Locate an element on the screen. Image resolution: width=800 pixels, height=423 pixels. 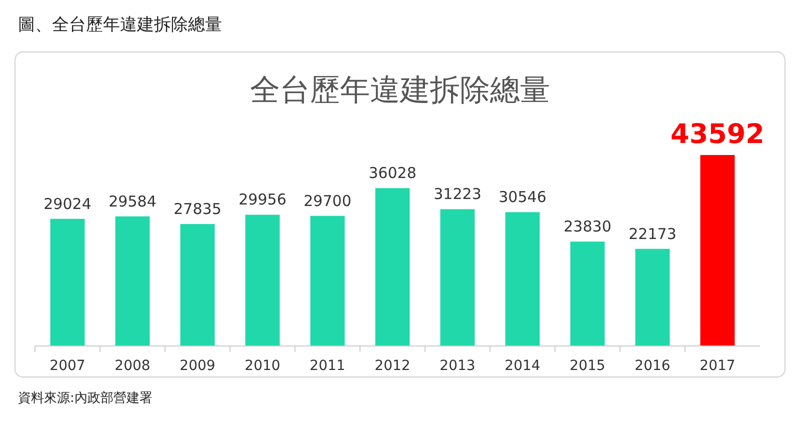
data-label: 29584 is located at coordinates (132, 201).